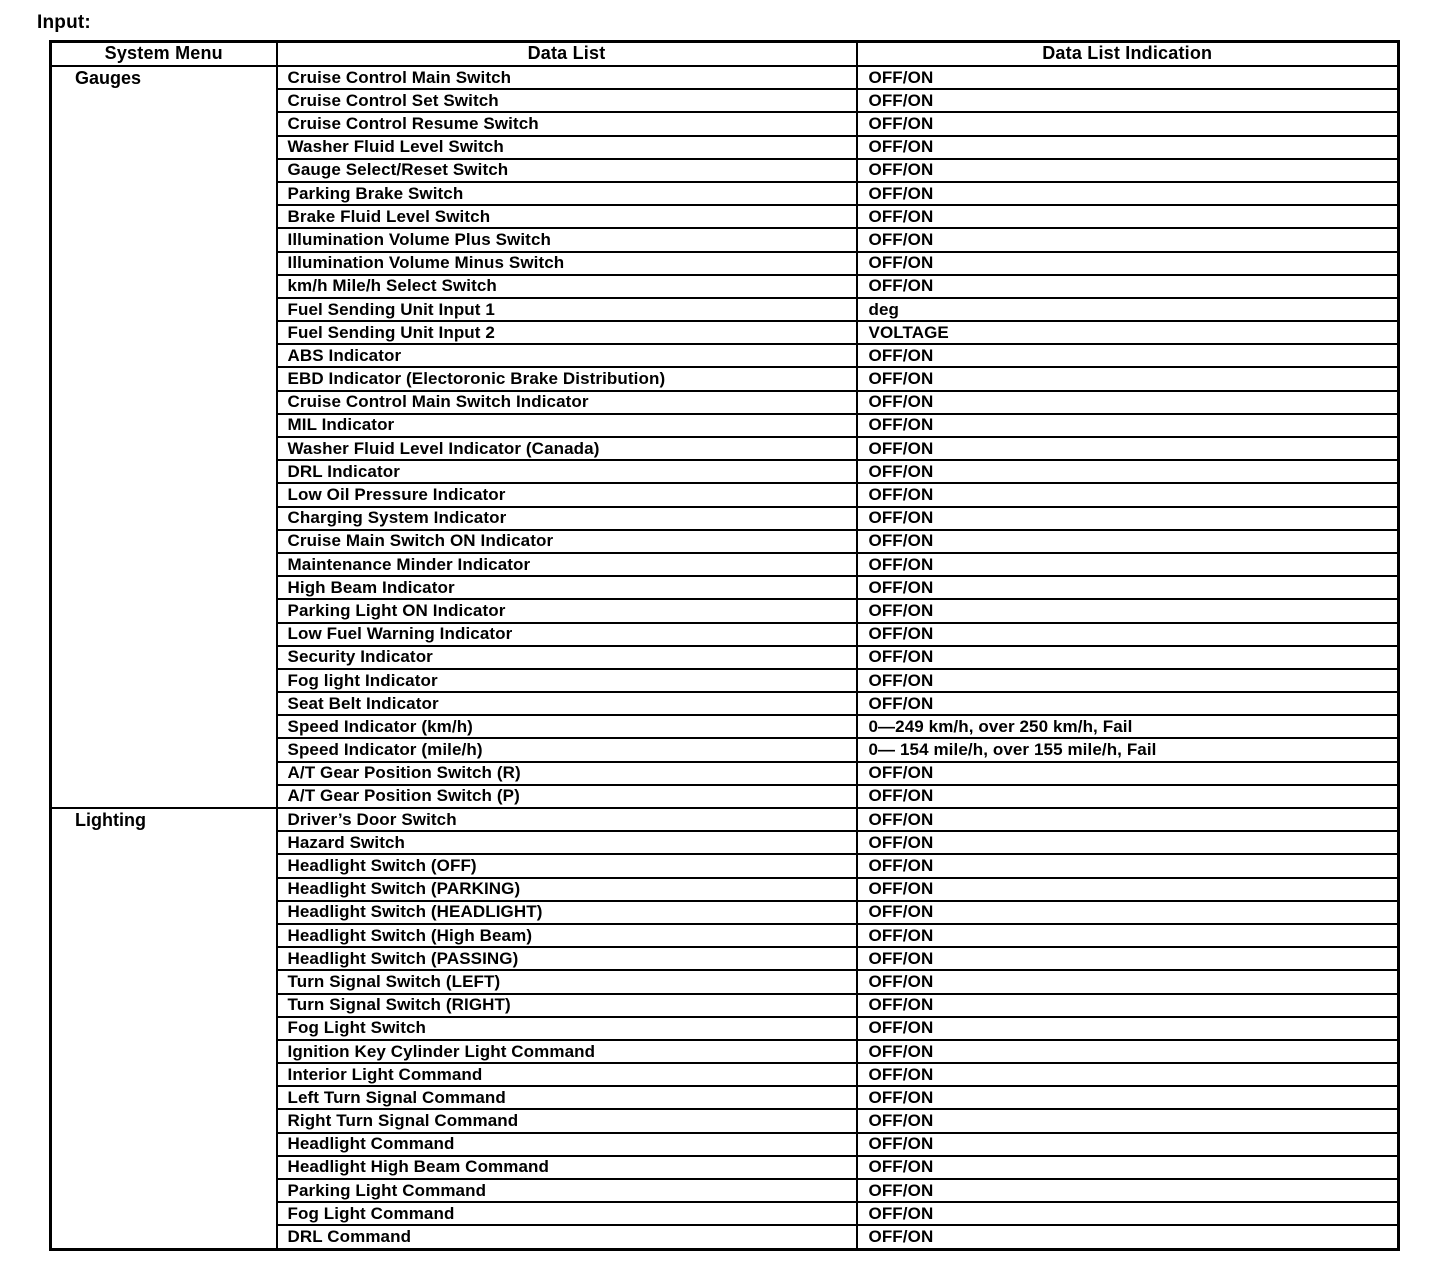  Describe the element at coordinates (567, 565) in the screenshot. I see `data-list-cell: Maintenance Minder Indicator` at that location.